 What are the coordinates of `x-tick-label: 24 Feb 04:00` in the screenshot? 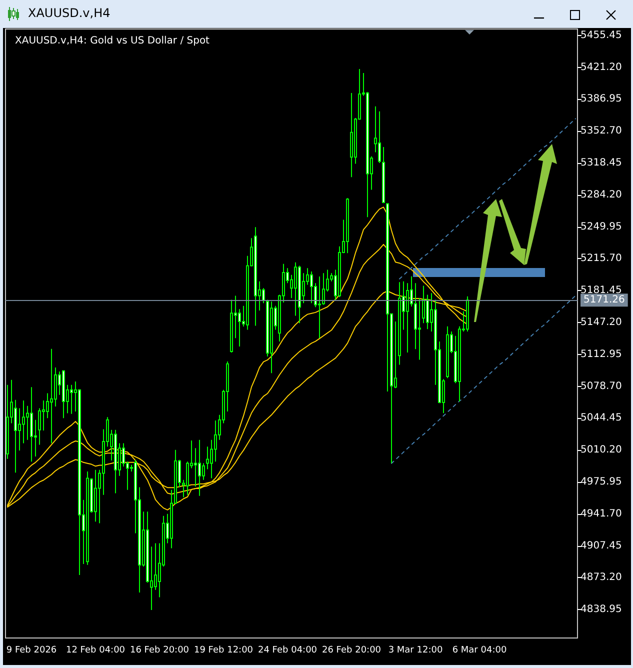 It's located at (288, 651).